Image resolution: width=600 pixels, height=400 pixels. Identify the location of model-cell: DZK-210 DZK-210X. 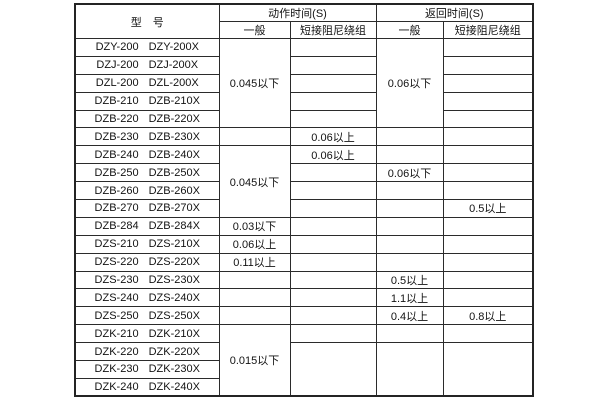
(147, 334).